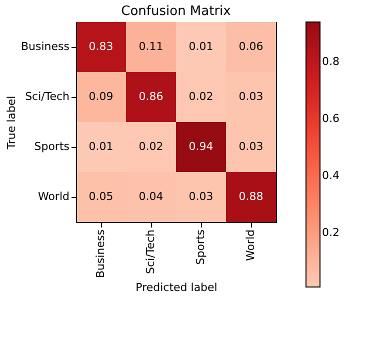 This screenshot has width=379, height=364. Describe the element at coordinates (100, 253) in the screenshot. I see `x-tick-label: Business` at that location.